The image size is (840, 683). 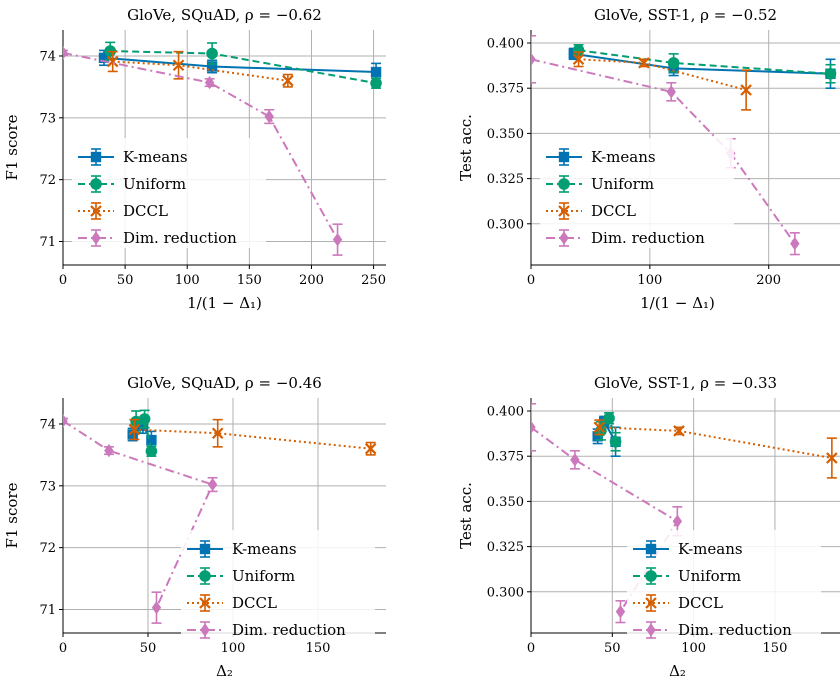 I want to click on x-axis-label: 1/(1 − Δ₁), so click(x=677, y=303).